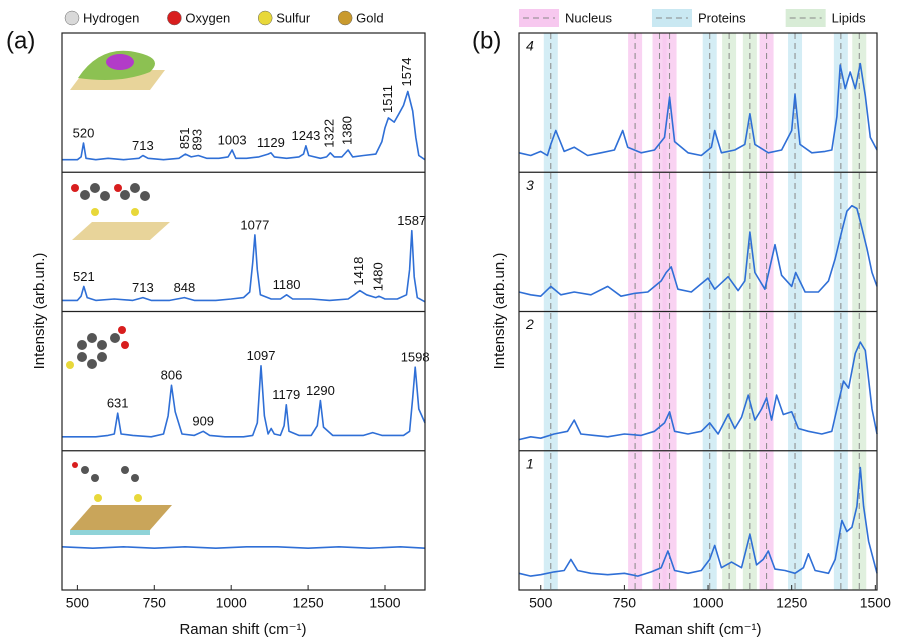 This screenshot has height=643, width=897. What do you see at coordinates (184, 138) in the screenshot?
I see `peak-label: 851` at bounding box center [184, 138].